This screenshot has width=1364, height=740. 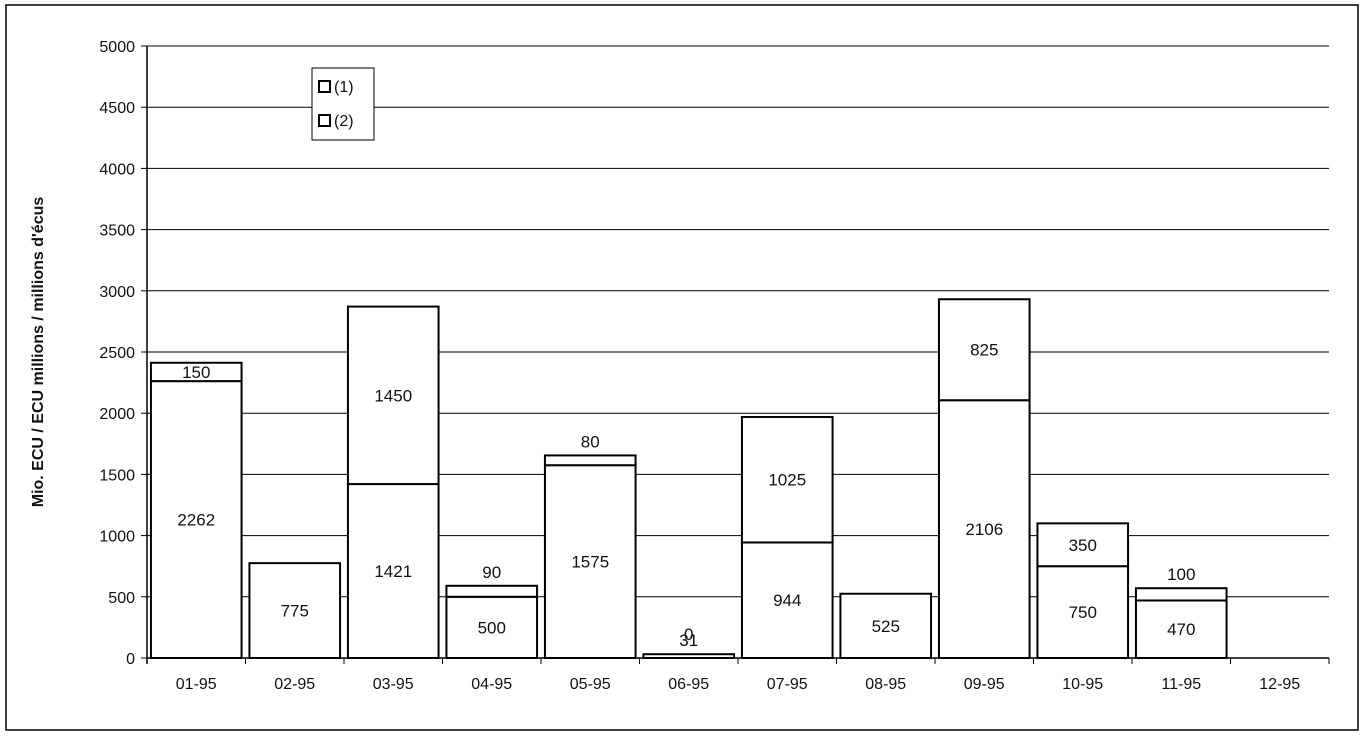 I want to click on data-label-series1: 0, so click(x=688, y=634).